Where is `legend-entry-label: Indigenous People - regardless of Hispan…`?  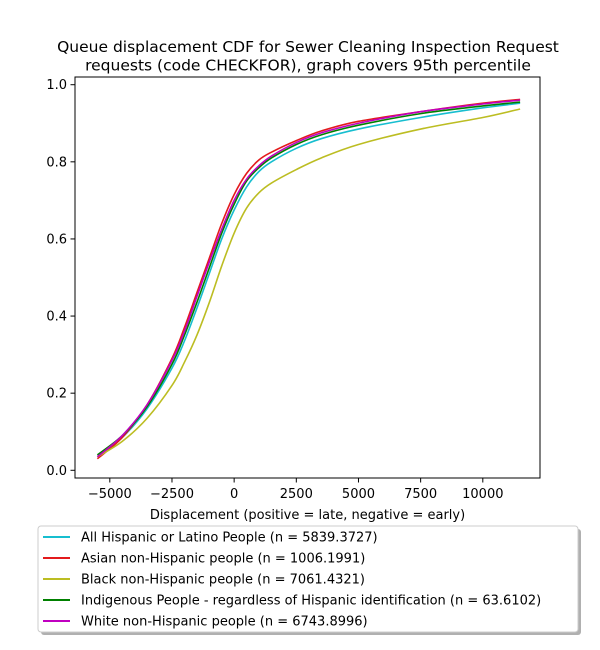
legend-entry-label: Indigenous People - regardless of Hispan… is located at coordinates (311, 601).